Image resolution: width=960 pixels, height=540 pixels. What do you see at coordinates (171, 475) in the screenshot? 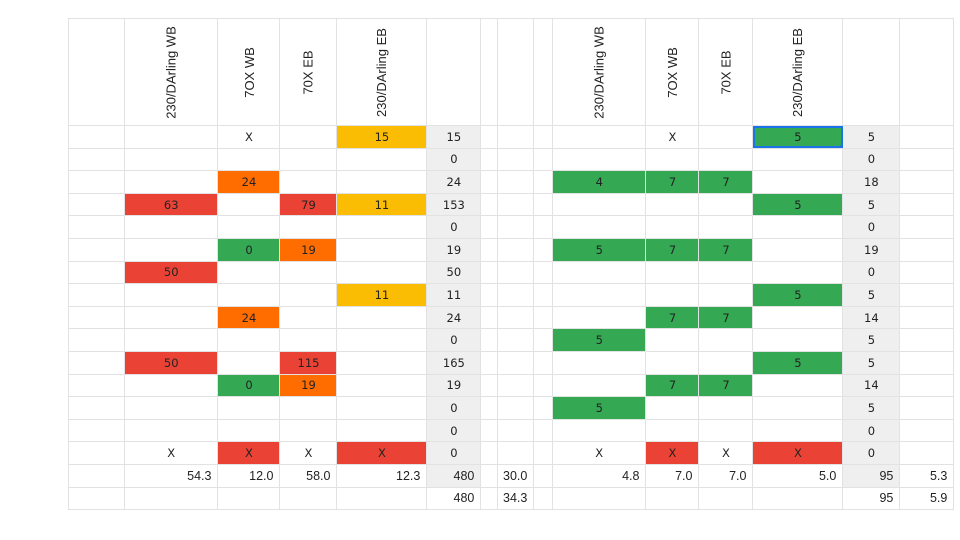
I see `average-cell: 54.3` at bounding box center [171, 475].